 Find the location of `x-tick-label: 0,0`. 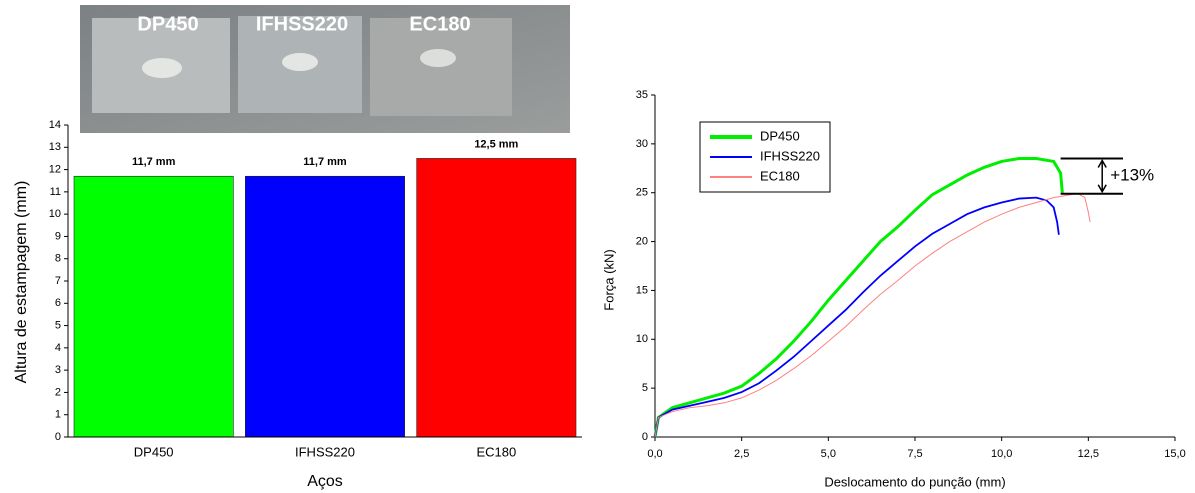

x-tick-label: 0,0 is located at coordinates (654, 454).